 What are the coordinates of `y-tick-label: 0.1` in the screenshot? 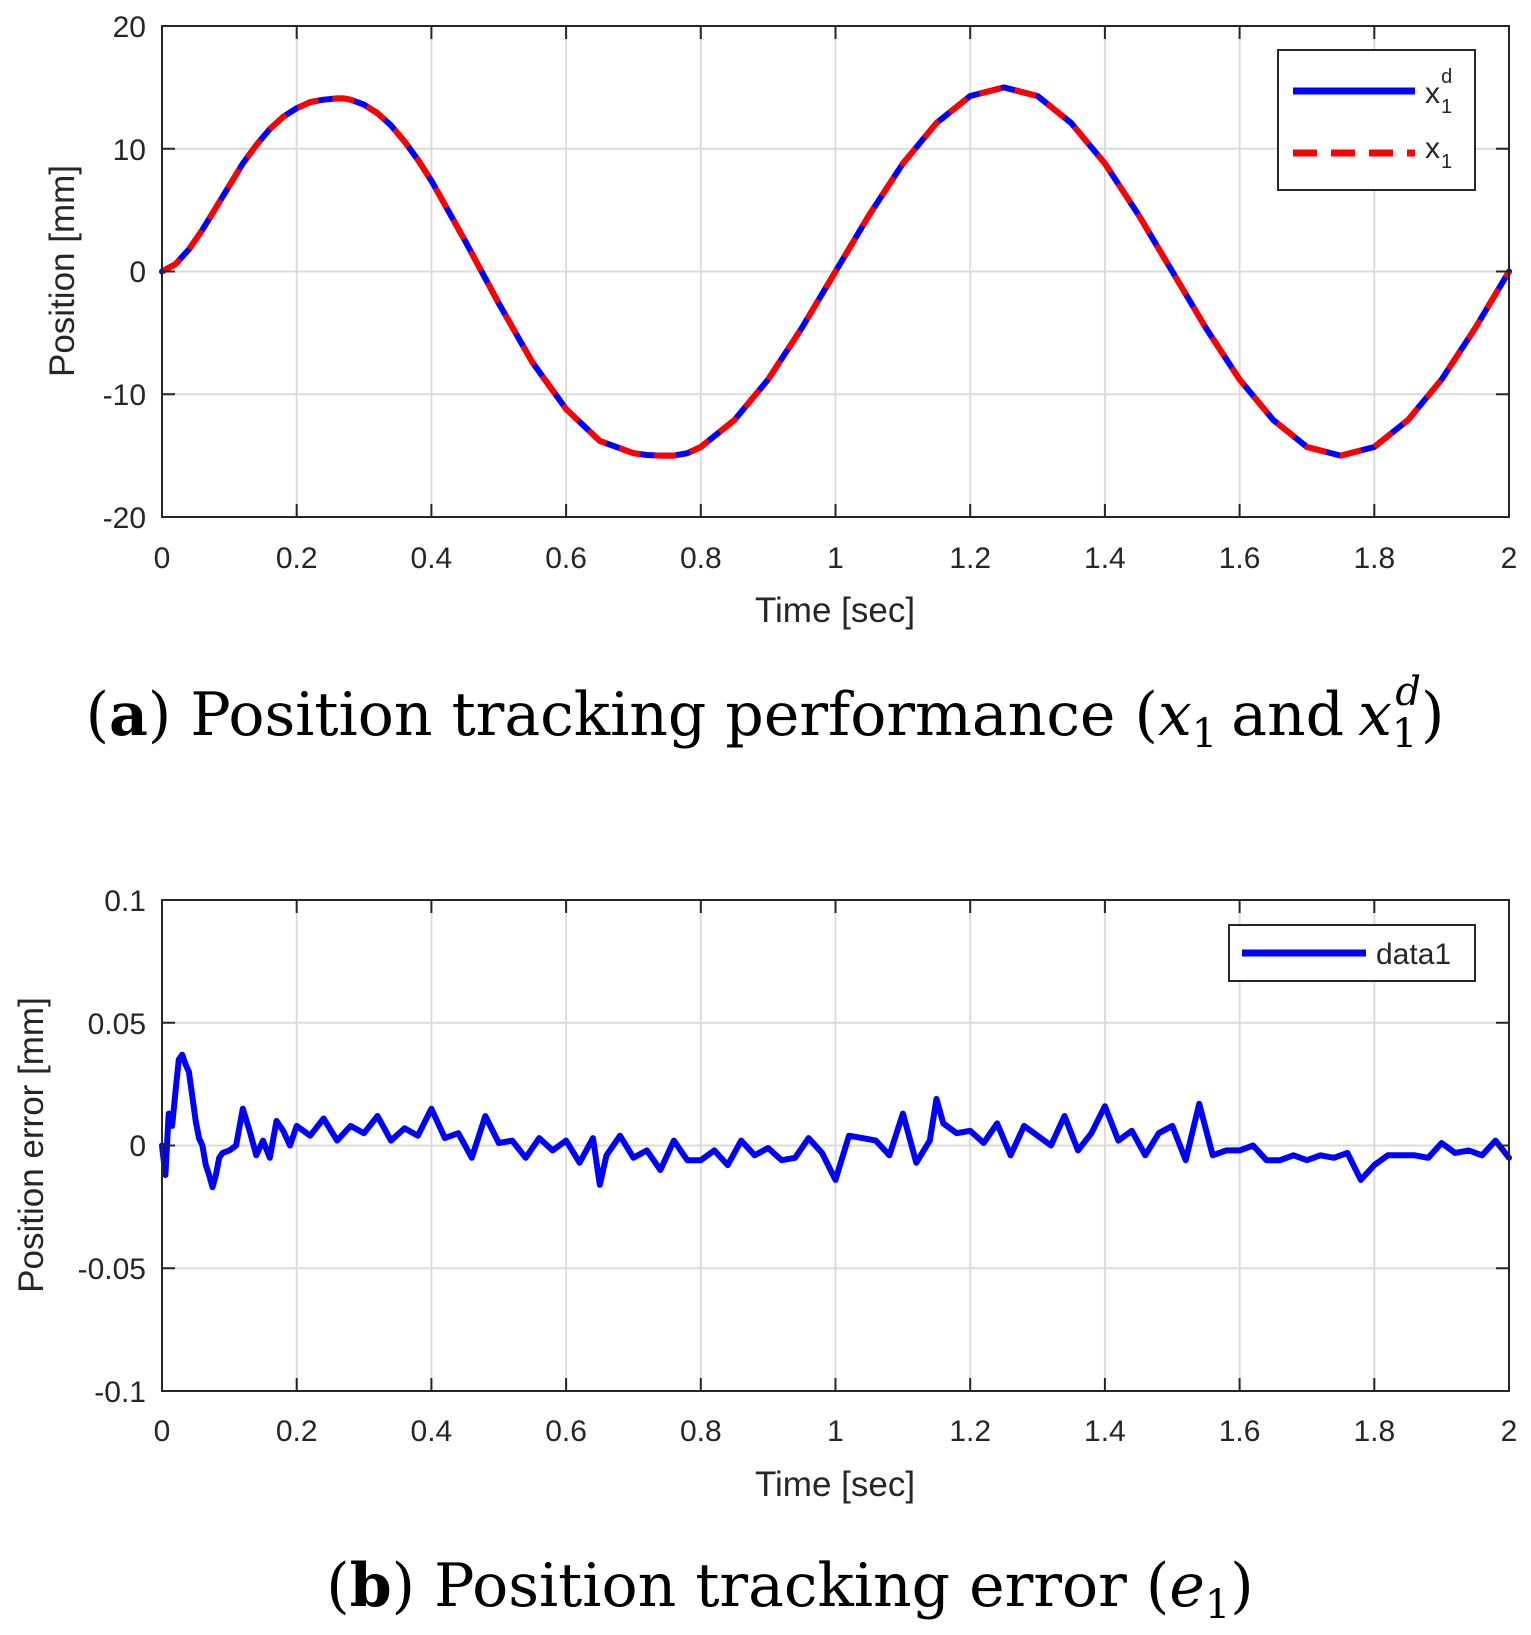 It's located at (125, 901).